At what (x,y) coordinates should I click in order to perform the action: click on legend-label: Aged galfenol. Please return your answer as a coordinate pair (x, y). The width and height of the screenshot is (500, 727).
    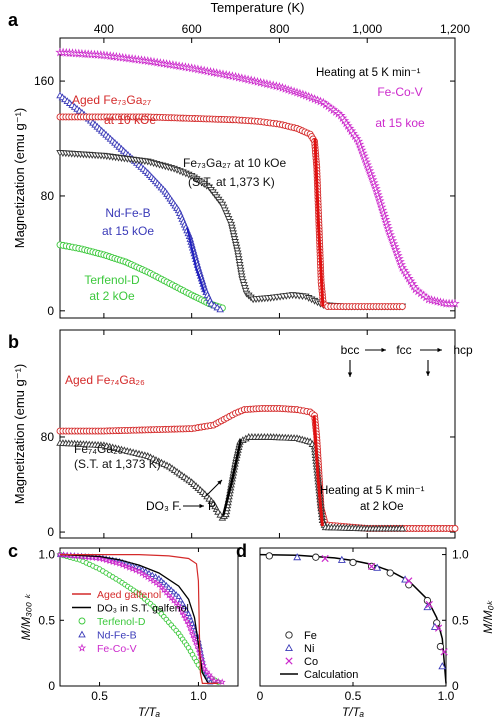
    Looking at the image, I should click on (129, 595).